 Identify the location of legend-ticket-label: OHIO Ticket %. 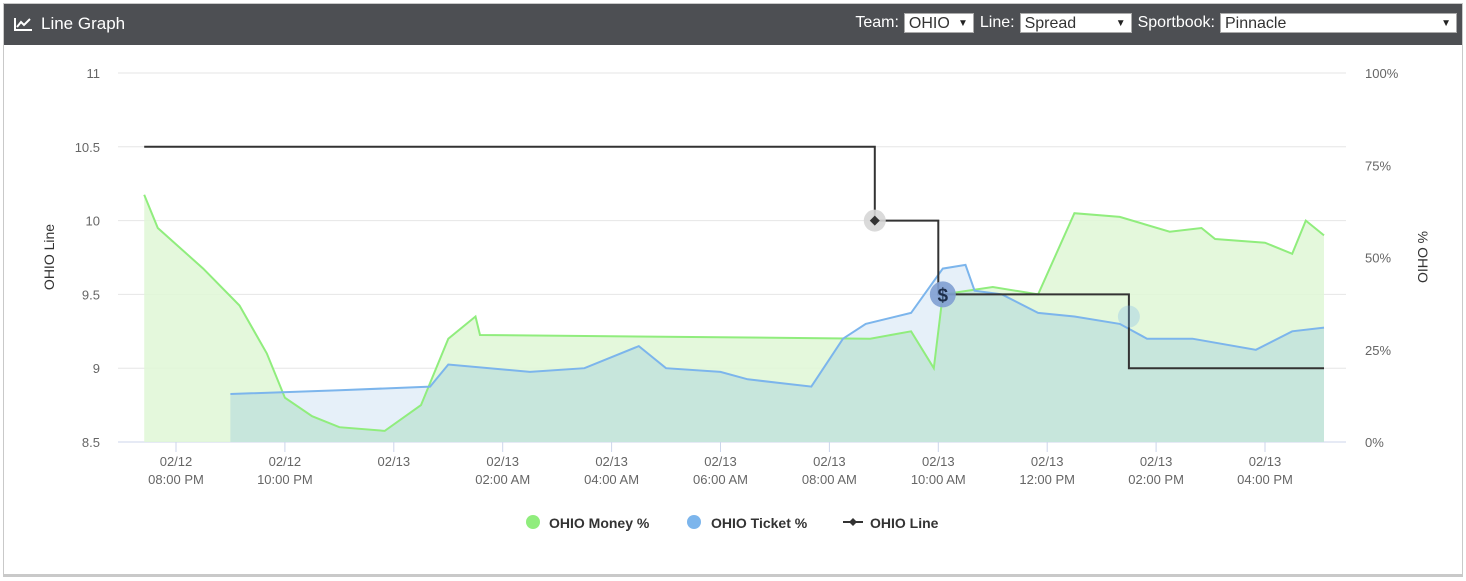
(759, 523).